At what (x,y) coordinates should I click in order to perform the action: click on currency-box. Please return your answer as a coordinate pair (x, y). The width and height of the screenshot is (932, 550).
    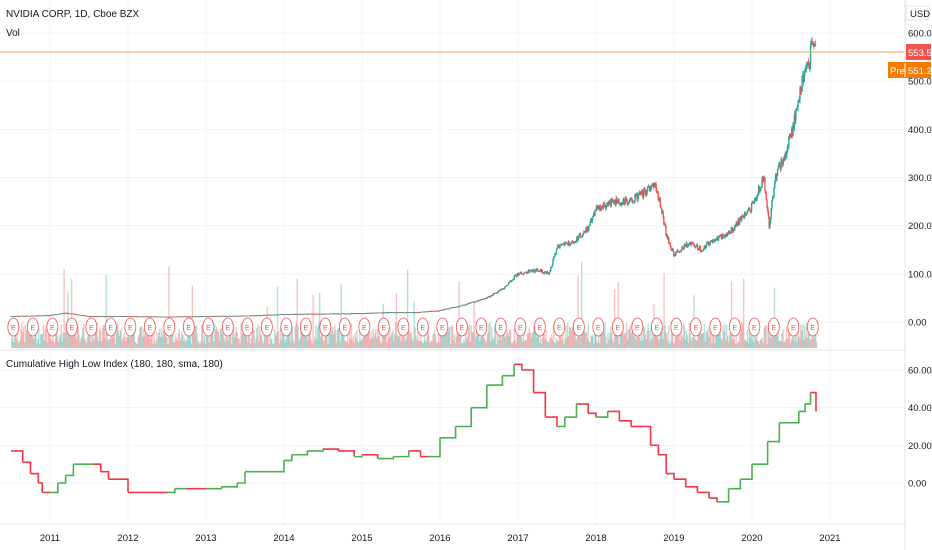
    Looking at the image, I should click on (917, 13).